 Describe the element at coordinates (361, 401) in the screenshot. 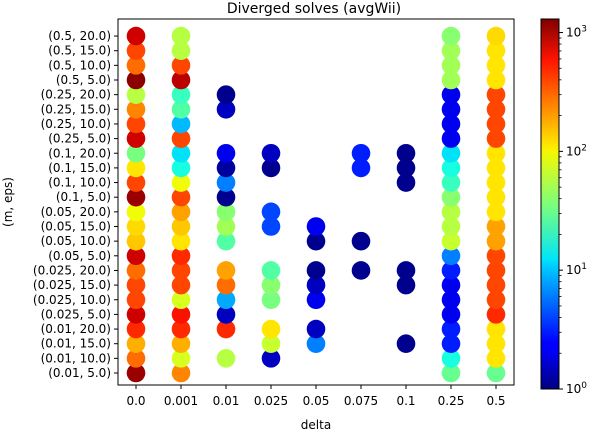

I see `x-tick-label: 0.075` at that location.